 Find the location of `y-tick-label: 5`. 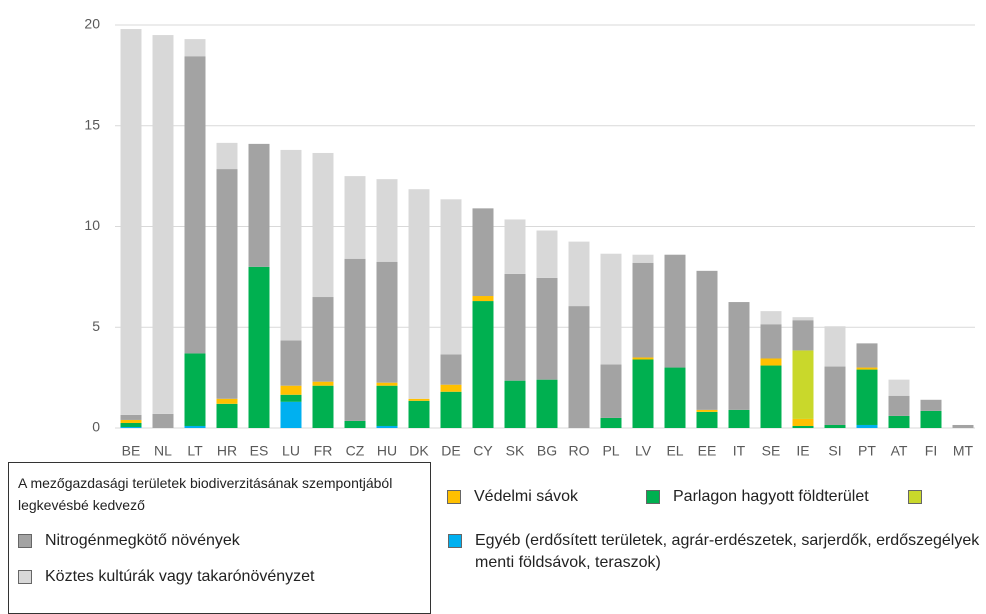

y-tick-label: 5 is located at coordinates (96, 326).